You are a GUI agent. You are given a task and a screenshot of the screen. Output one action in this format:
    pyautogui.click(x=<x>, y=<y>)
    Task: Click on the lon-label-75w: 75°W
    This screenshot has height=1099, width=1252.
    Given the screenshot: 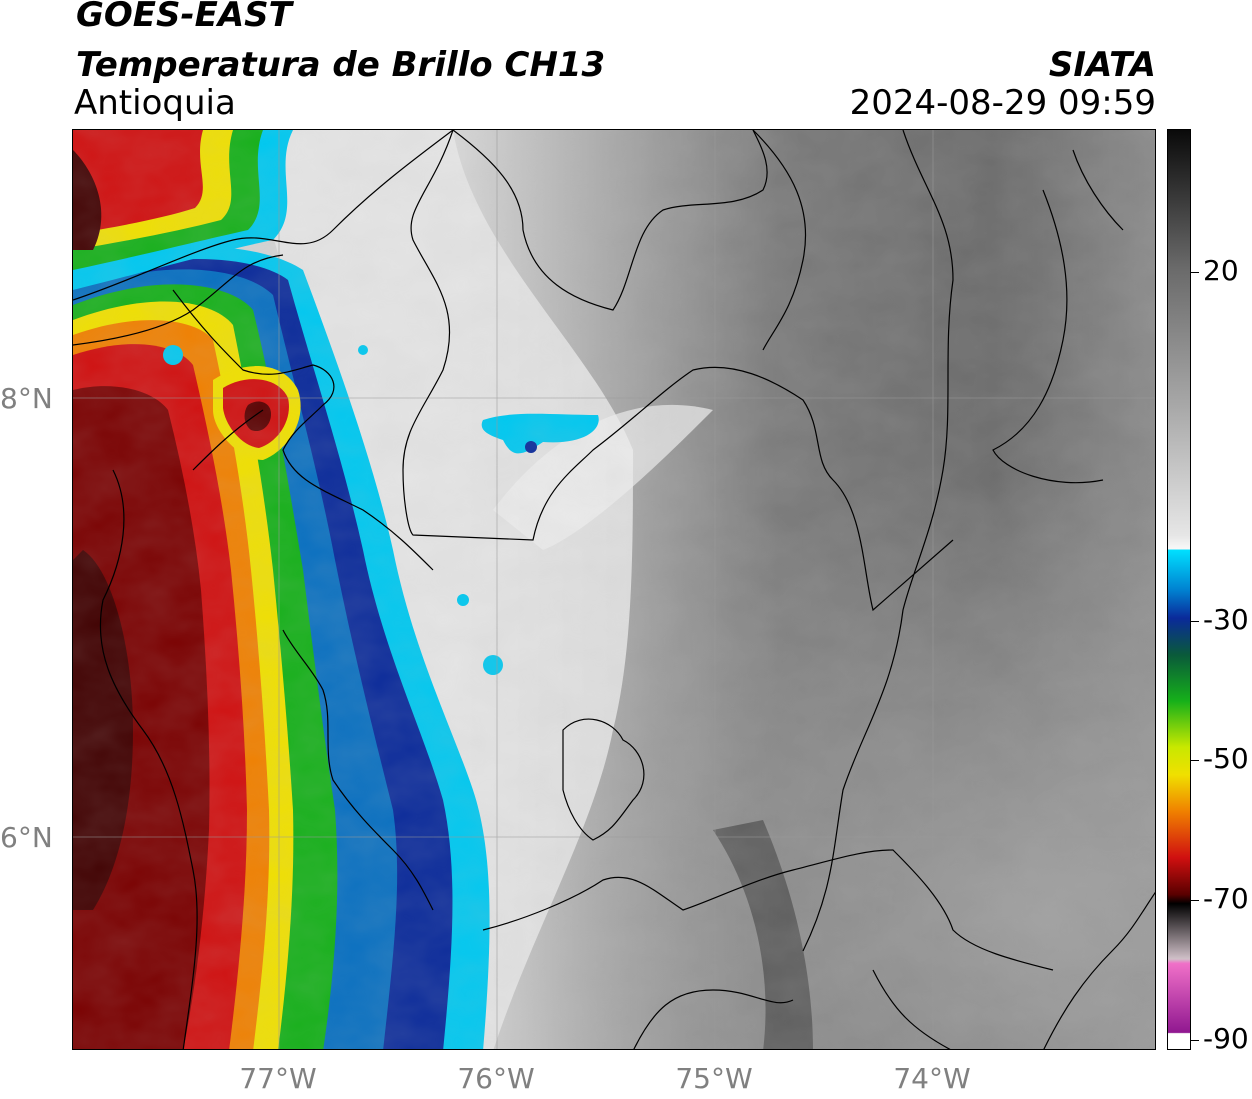 What is the action you would take?
    pyautogui.click(x=714, y=1078)
    